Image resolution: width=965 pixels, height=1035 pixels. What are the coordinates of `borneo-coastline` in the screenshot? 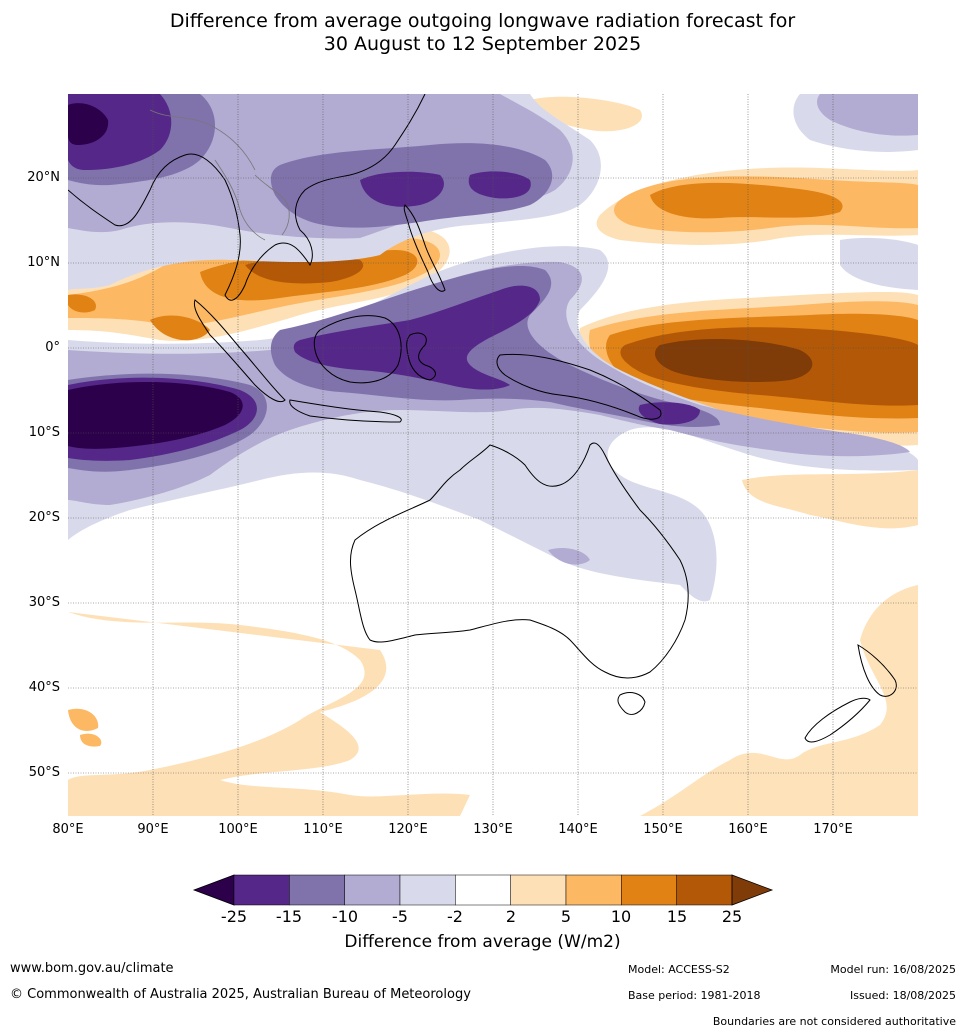 It's located at (357, 349).